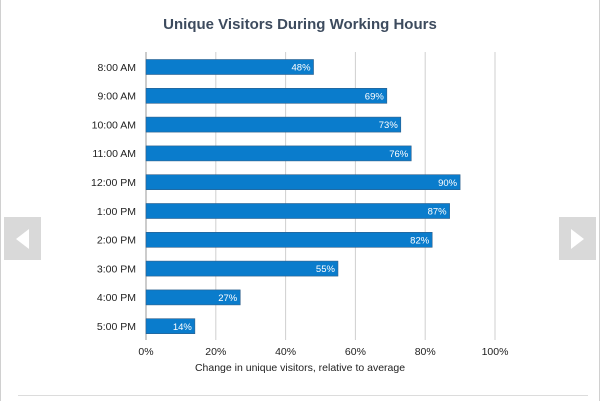  What do you see at coordinates (355, 352) in the screenshot?
I see `x-tick-label: 60%` at bounding box center [355, 352].